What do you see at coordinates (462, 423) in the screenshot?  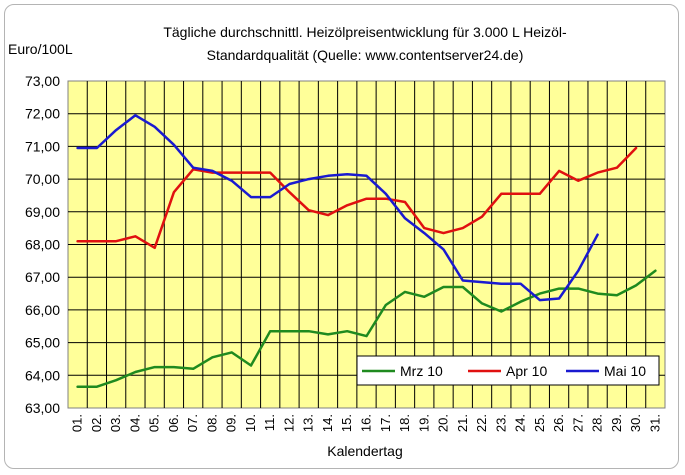 I see `x-tick-label: 21.` at bounding box center [462, 423].